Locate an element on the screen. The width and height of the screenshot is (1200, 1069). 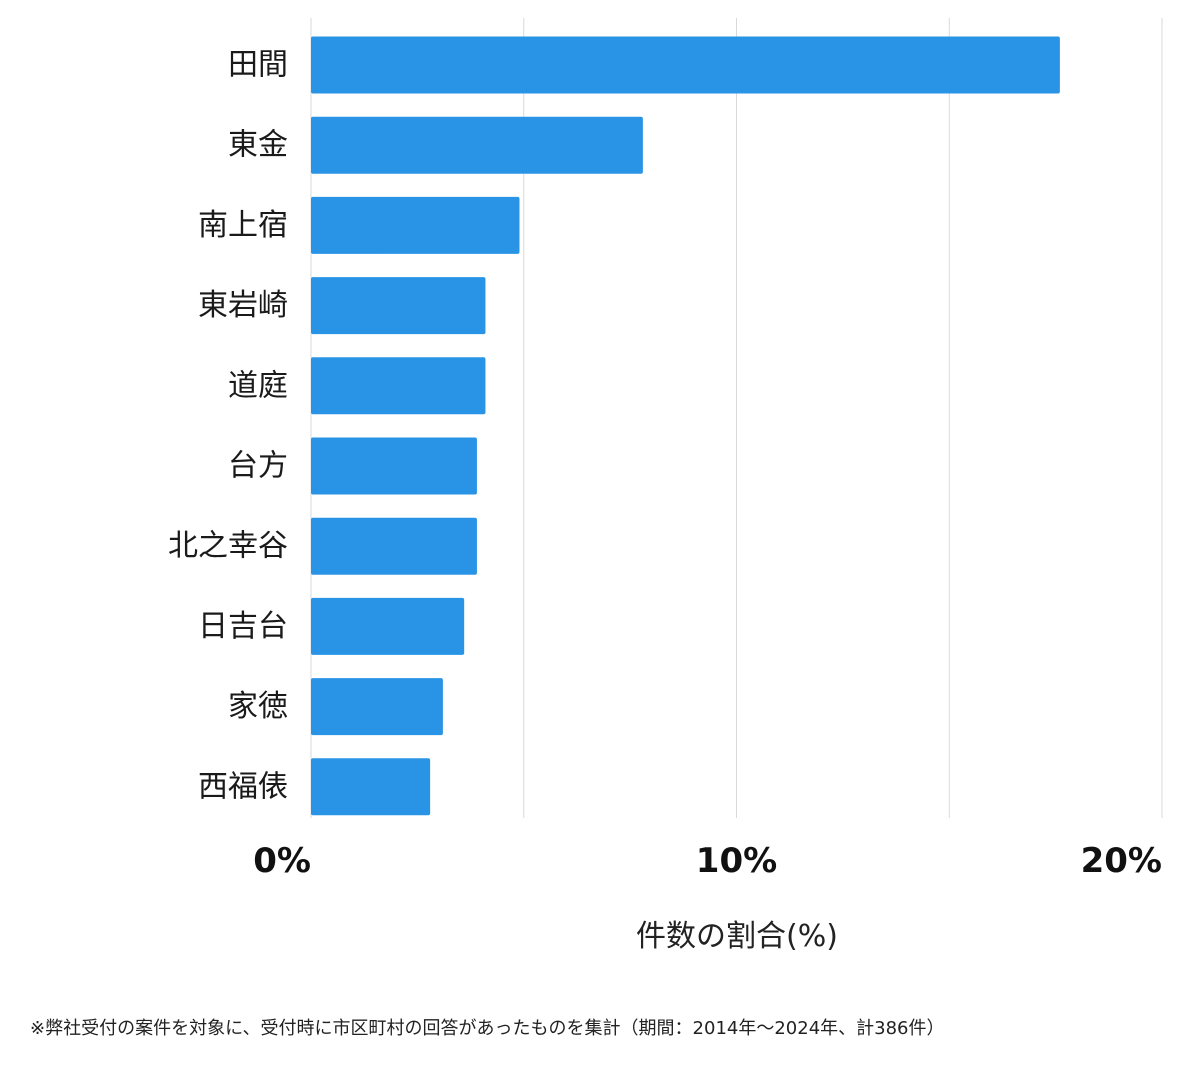
x-tick-label: 10% is located at coordinates (736, 861).